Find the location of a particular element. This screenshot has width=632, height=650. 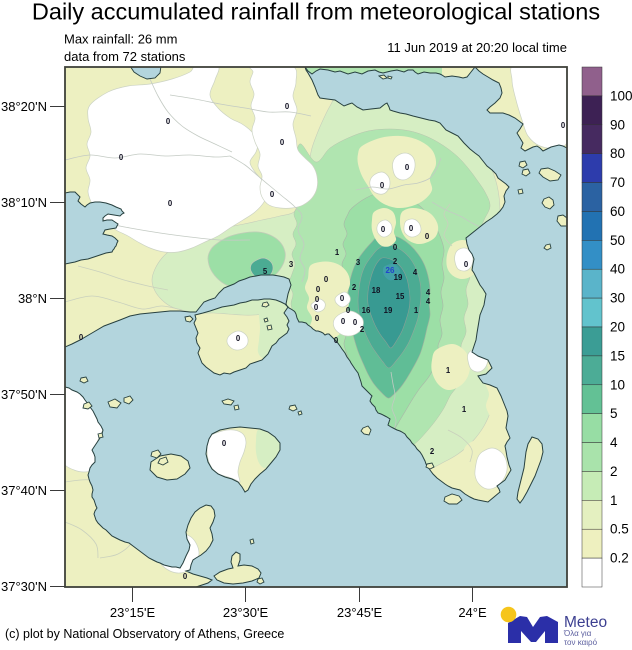

svg-text: 0.2 is located at coordinates (619, 558).